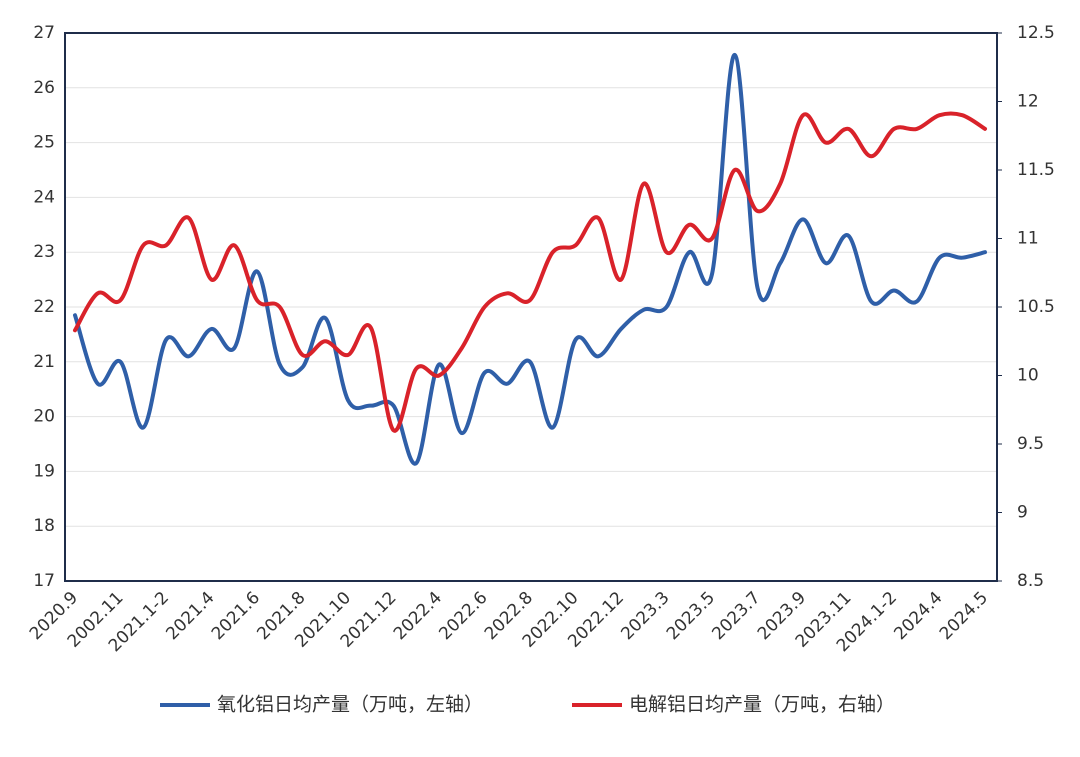  Describe the element at coordinates (645, 616) in the screenshot. I see `x-tick-label: 2023.3` at that location.